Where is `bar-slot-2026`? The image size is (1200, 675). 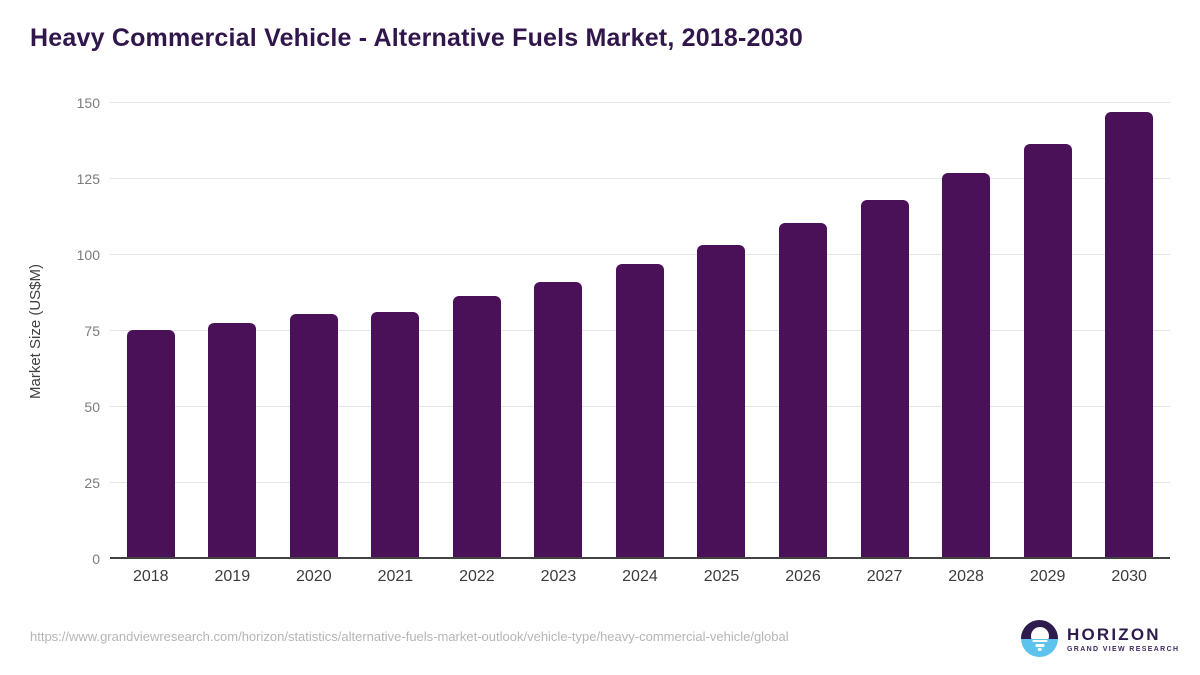
bar-slot-2026 is located at coordinates (803, 331).